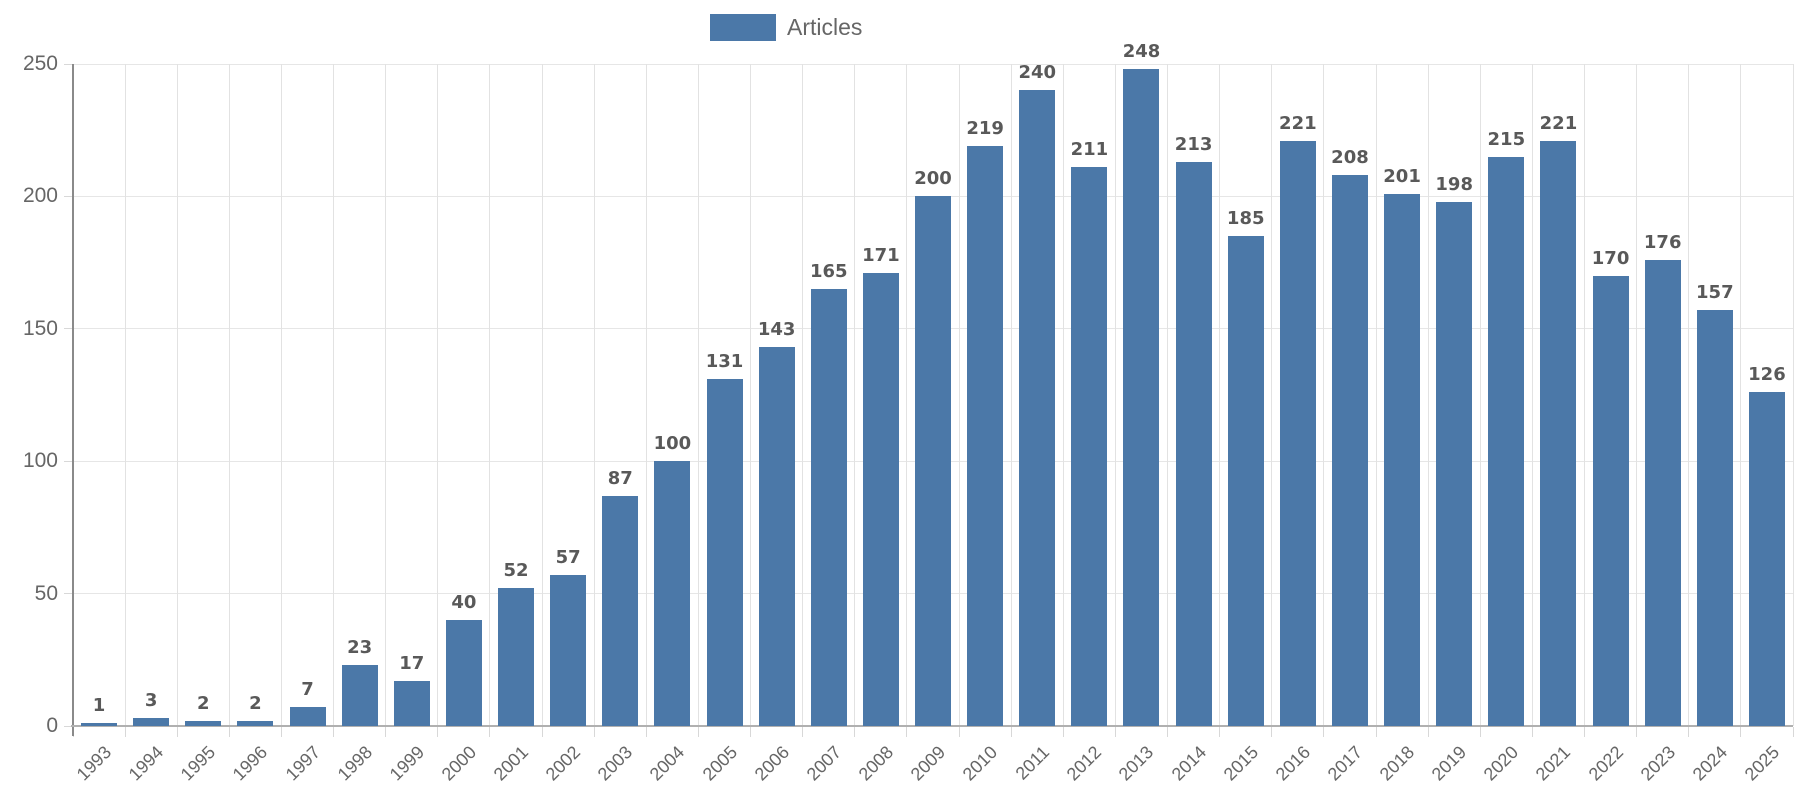  I want to click on bar-value-label: 40, so click(464, 603).